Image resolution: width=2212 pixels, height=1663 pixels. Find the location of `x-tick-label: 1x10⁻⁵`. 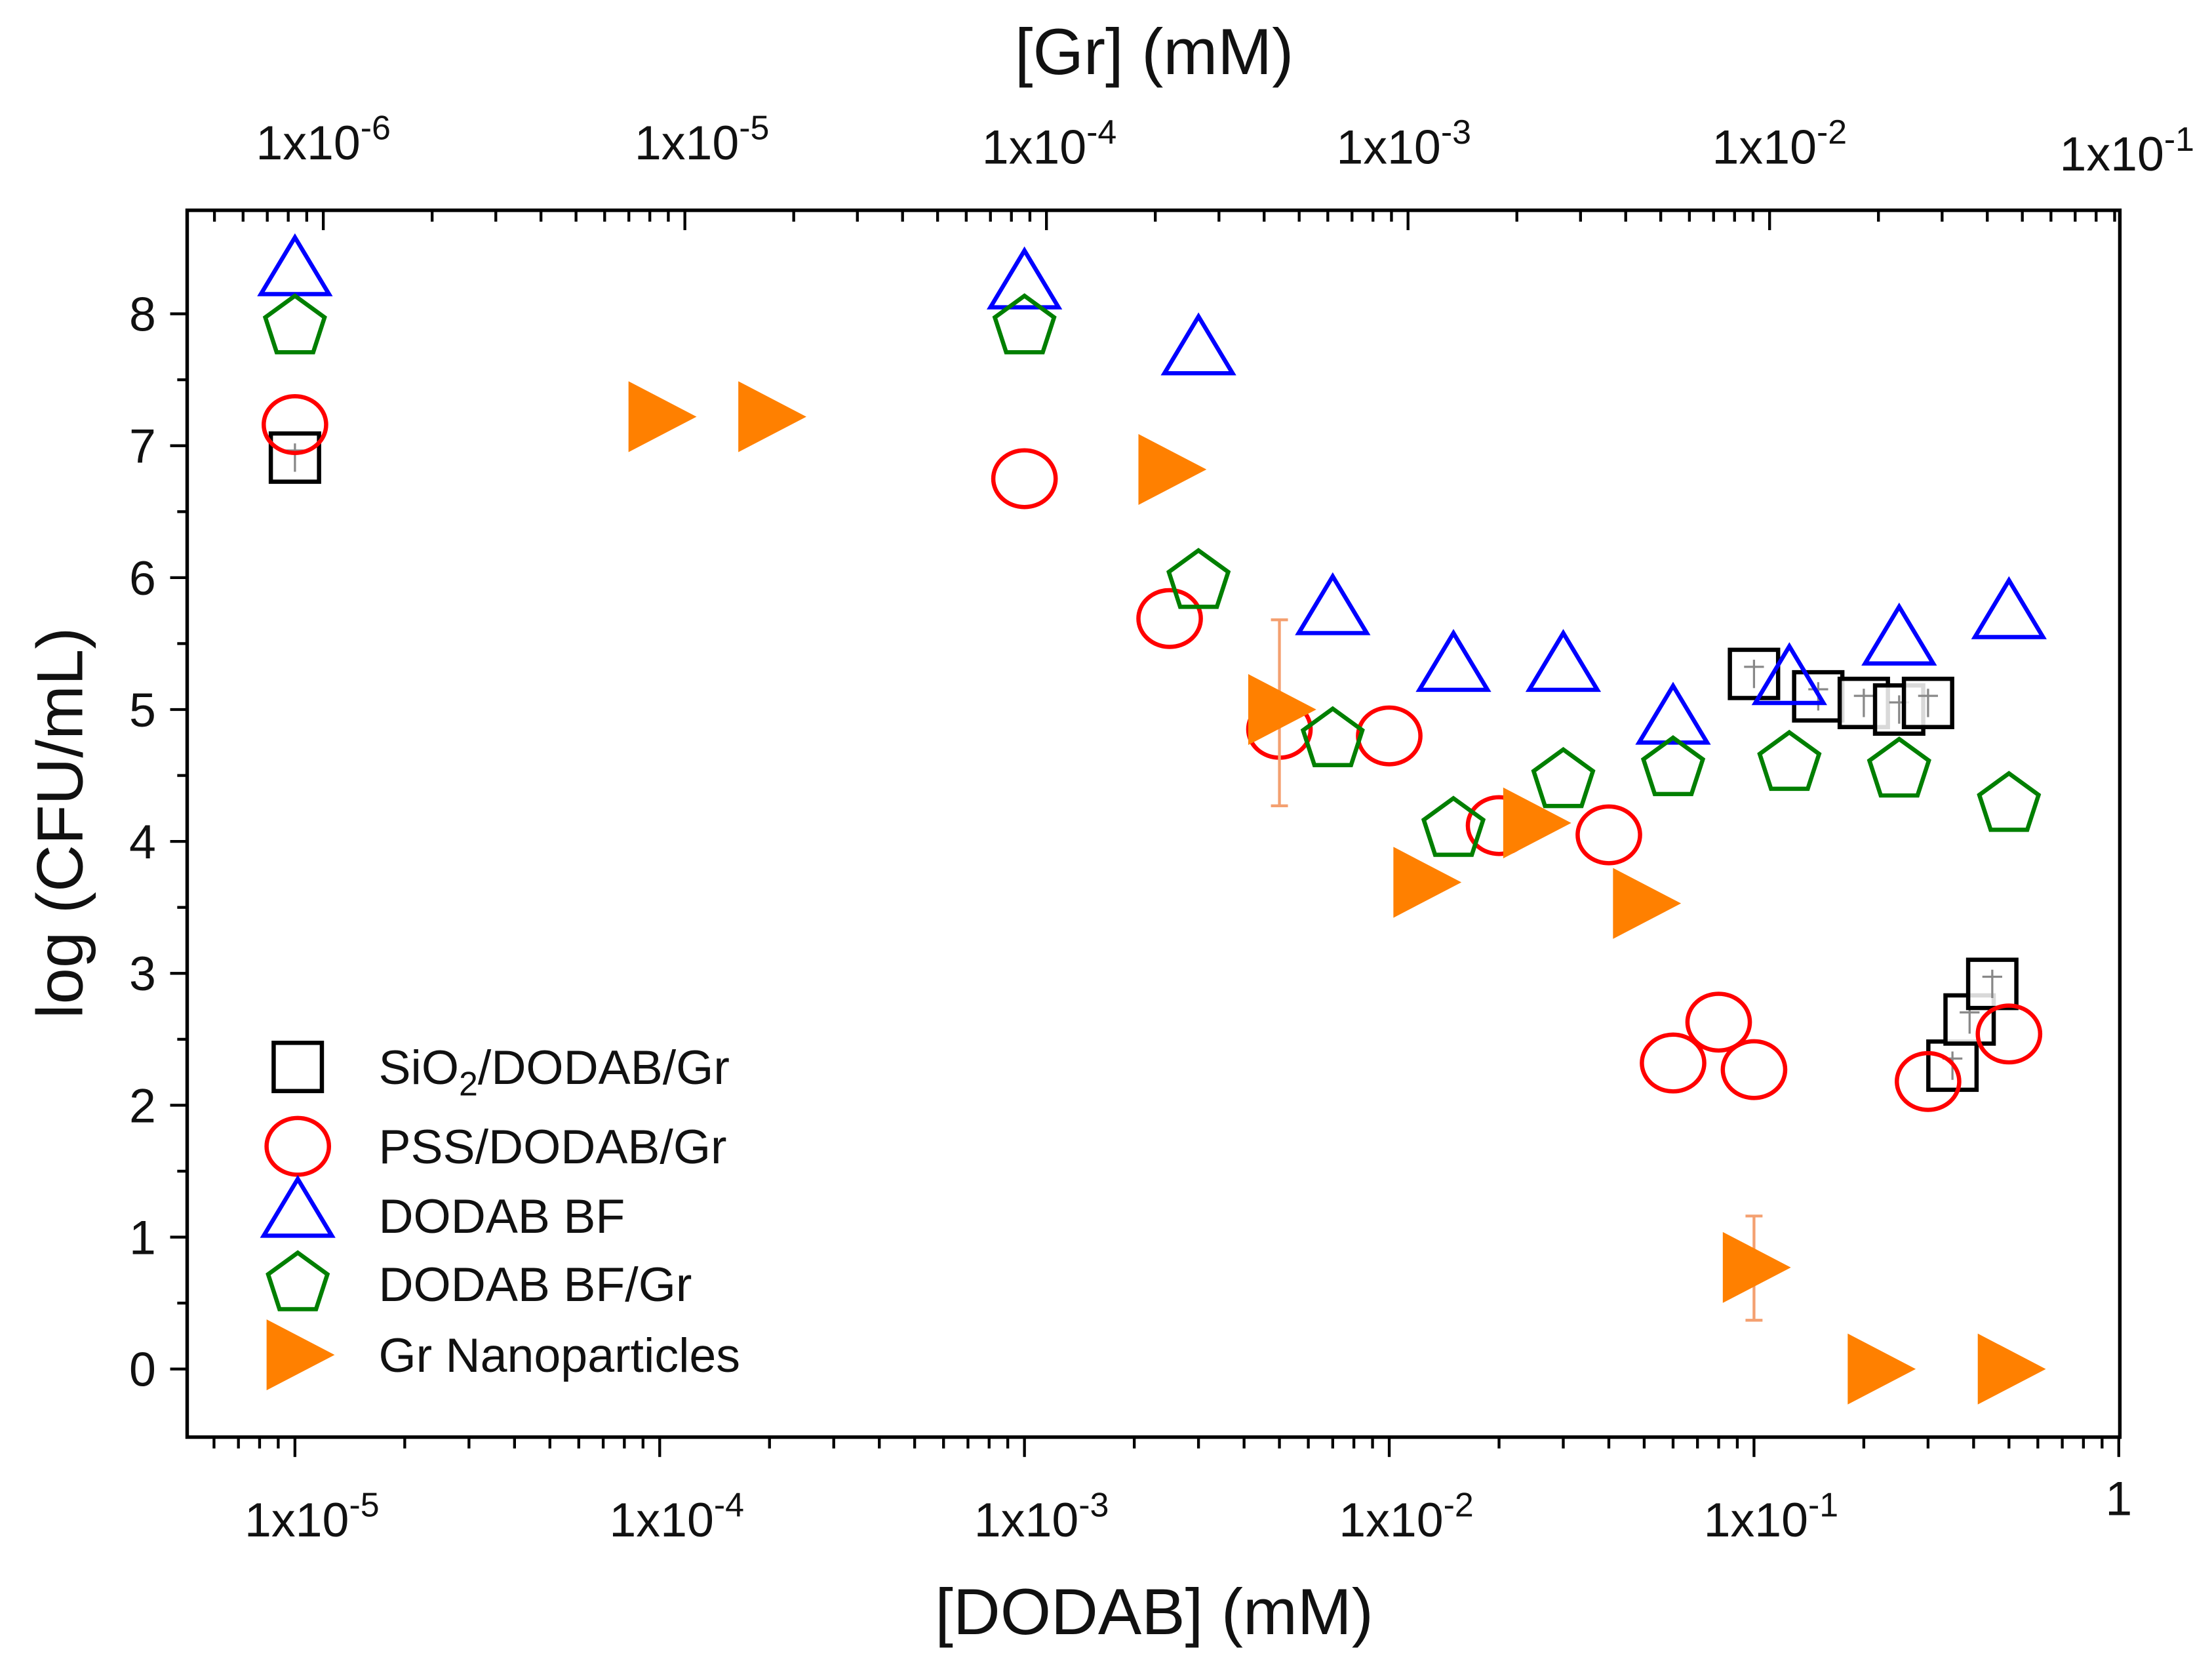

x-tick-label: 1x10⁻⁵ is located at coordinates (312, 1516).